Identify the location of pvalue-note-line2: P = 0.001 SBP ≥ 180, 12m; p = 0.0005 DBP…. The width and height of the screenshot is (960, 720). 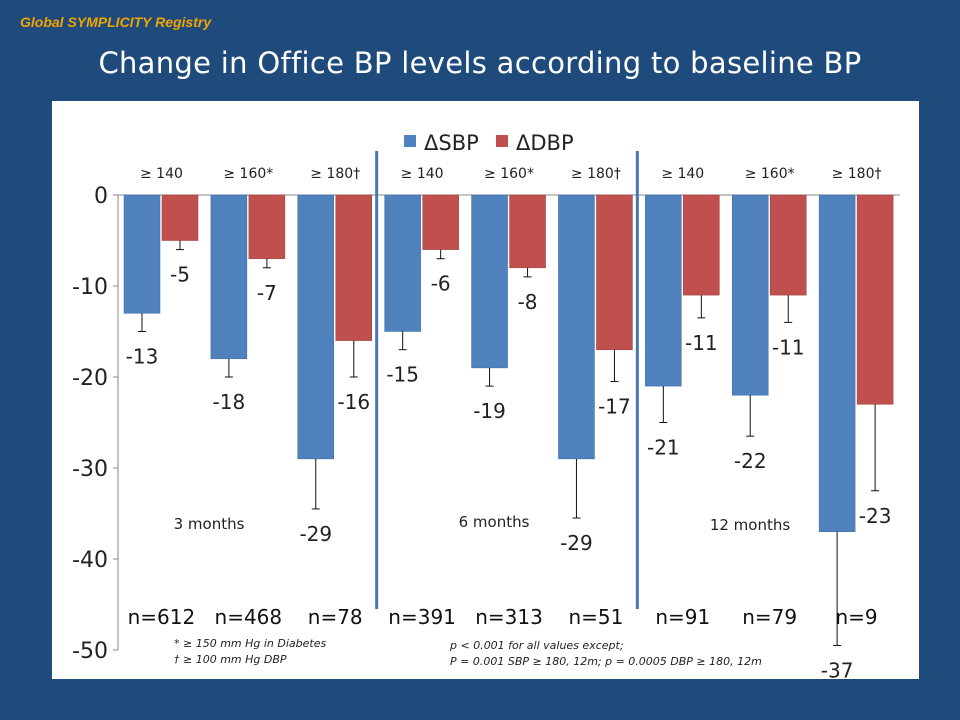
(606, 661).